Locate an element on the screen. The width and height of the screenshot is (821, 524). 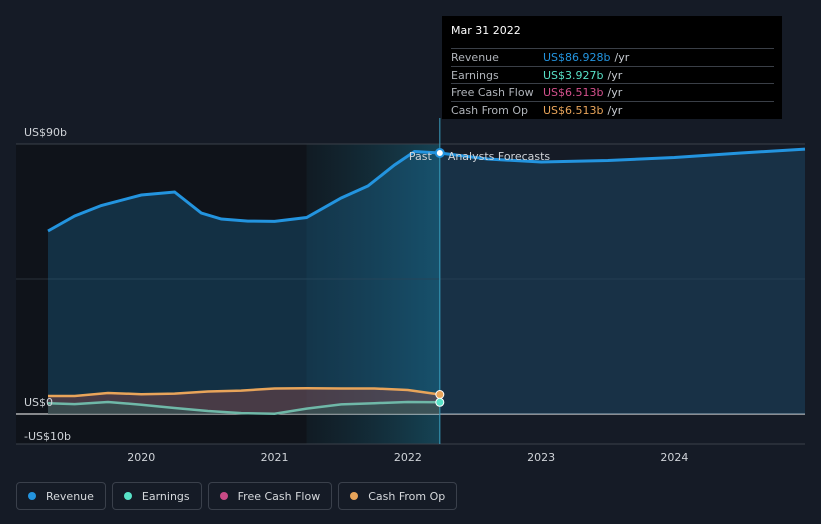
tooltip-row-cash-from-op: Cash From Op US$6.513b /yr is located at coordinates (612, 109).